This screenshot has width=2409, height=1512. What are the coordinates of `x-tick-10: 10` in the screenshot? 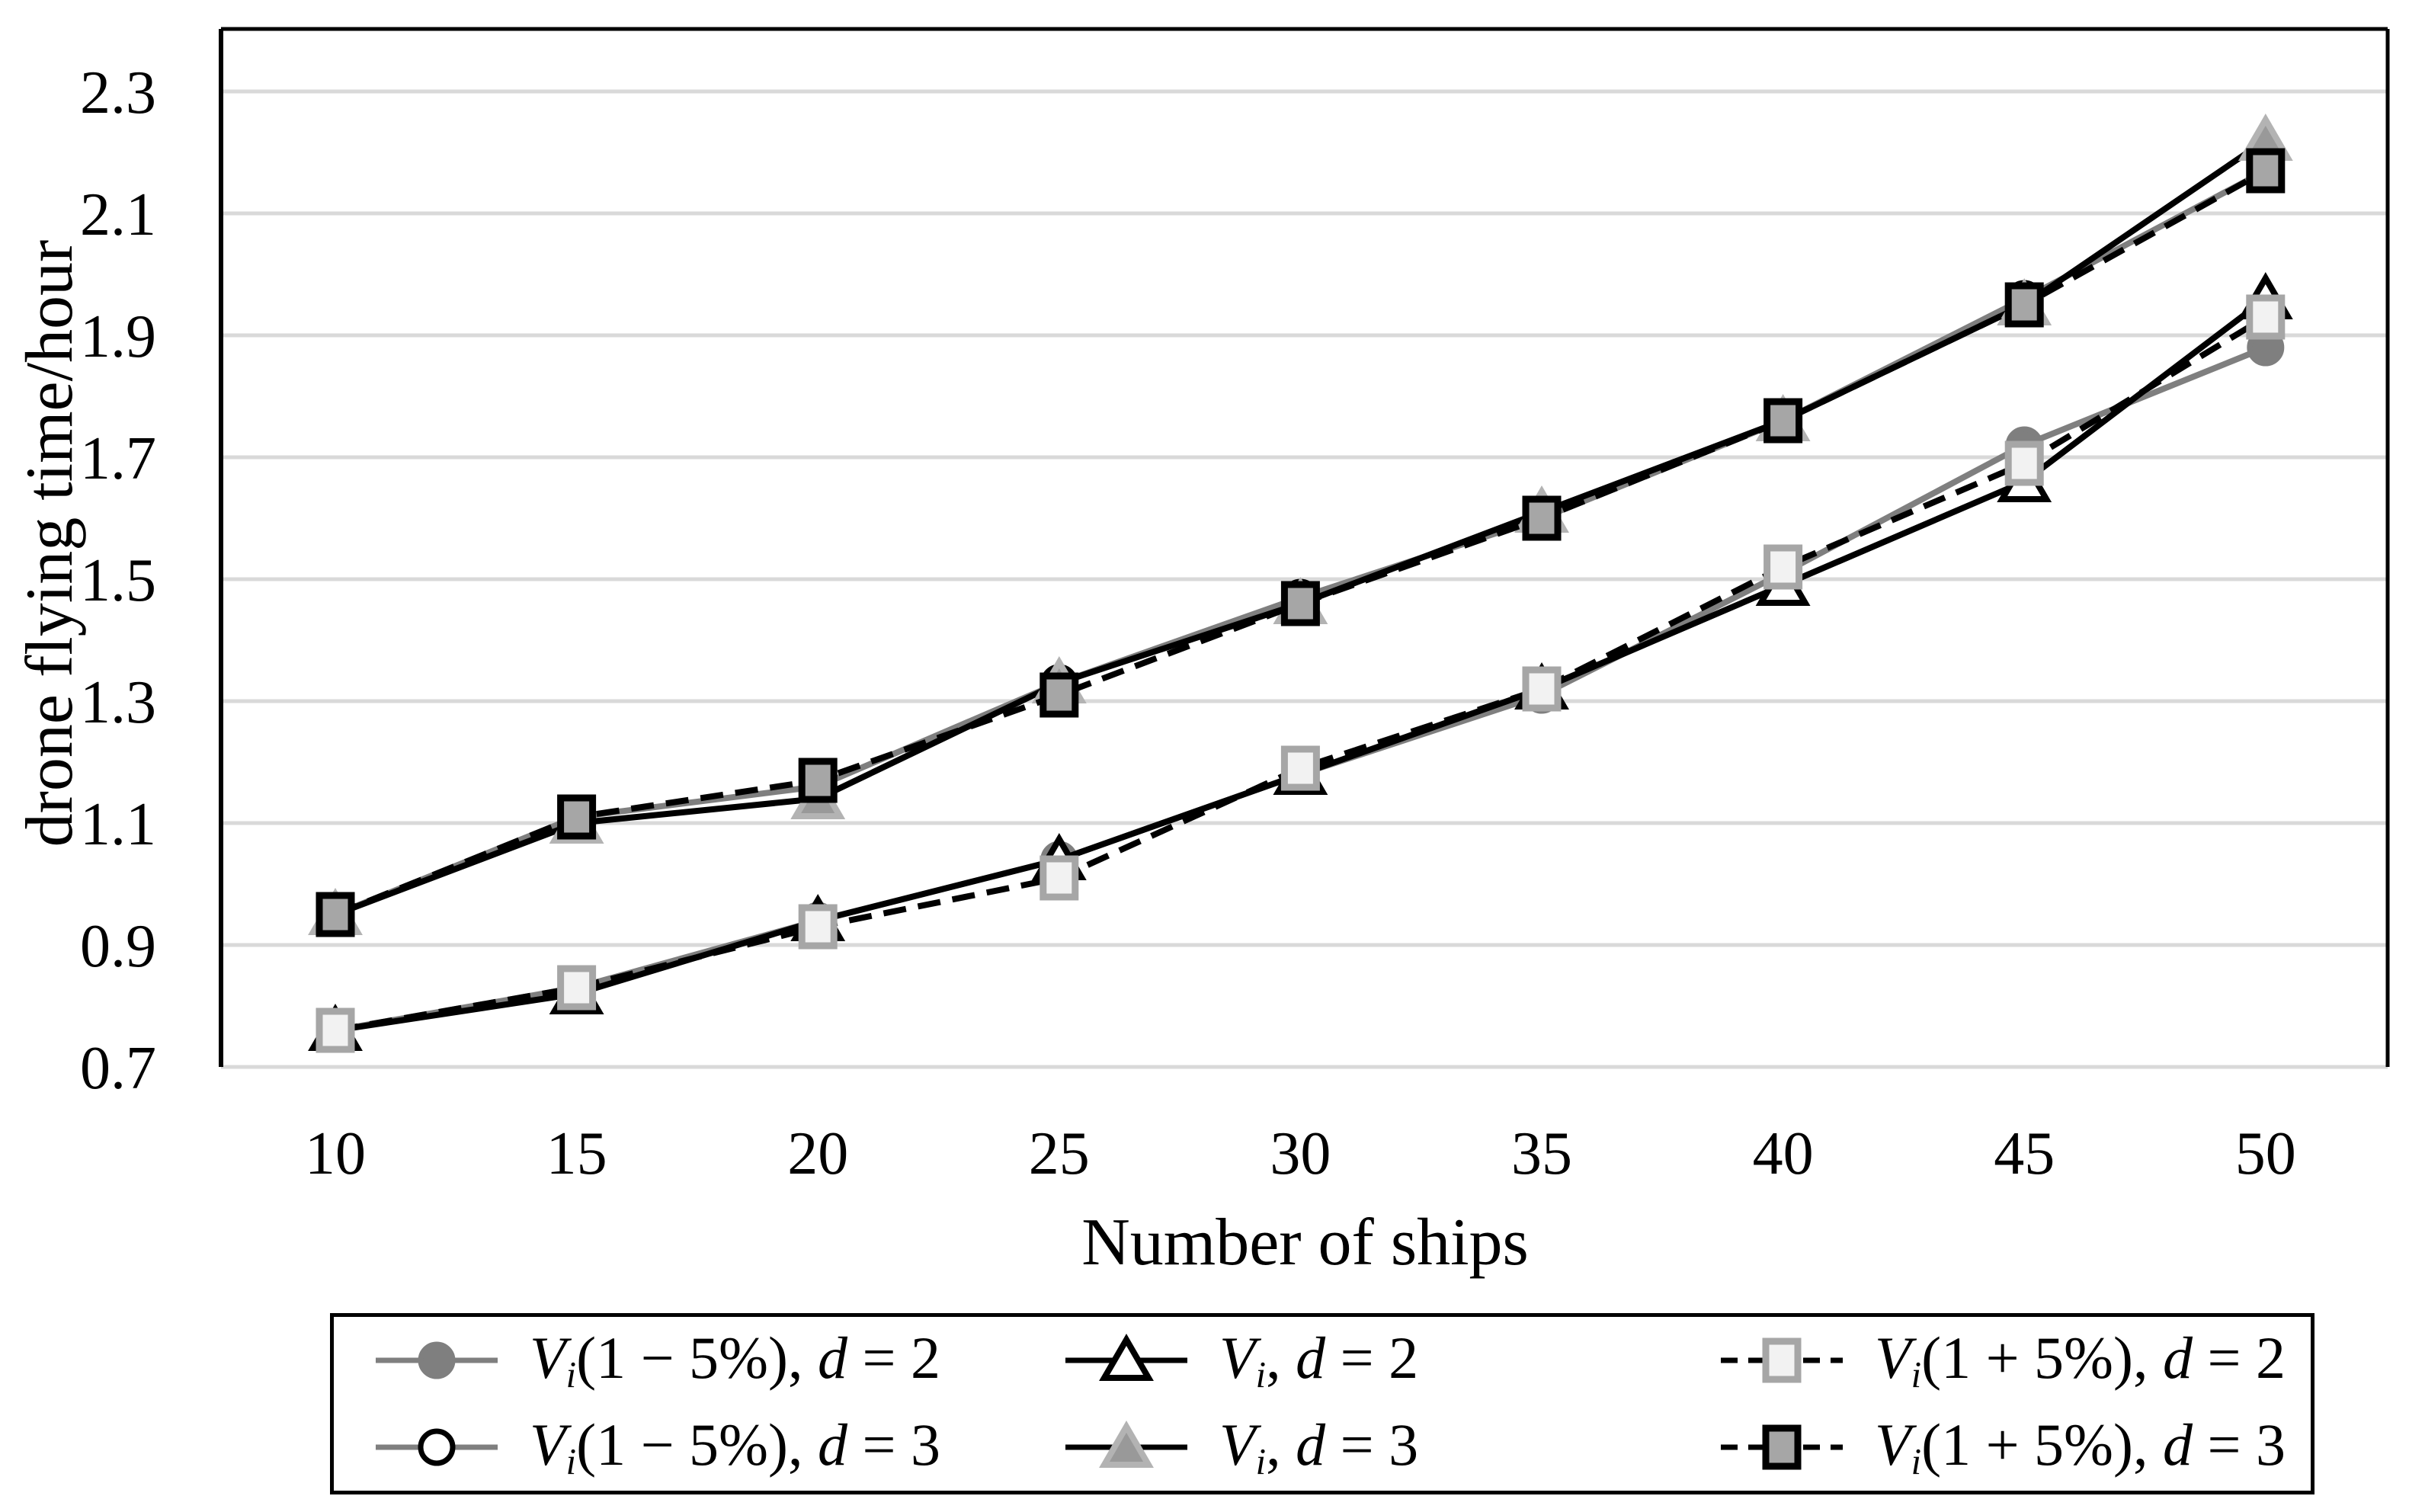 It's located at (335, 1153).